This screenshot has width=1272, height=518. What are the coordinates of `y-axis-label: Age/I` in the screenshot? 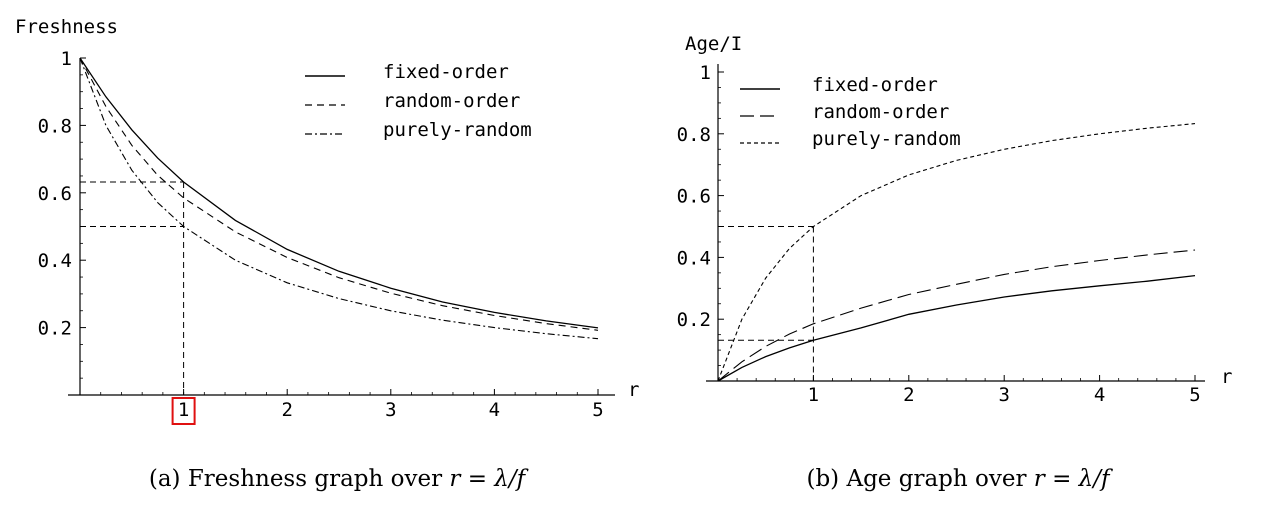 It's located at (713, 44).